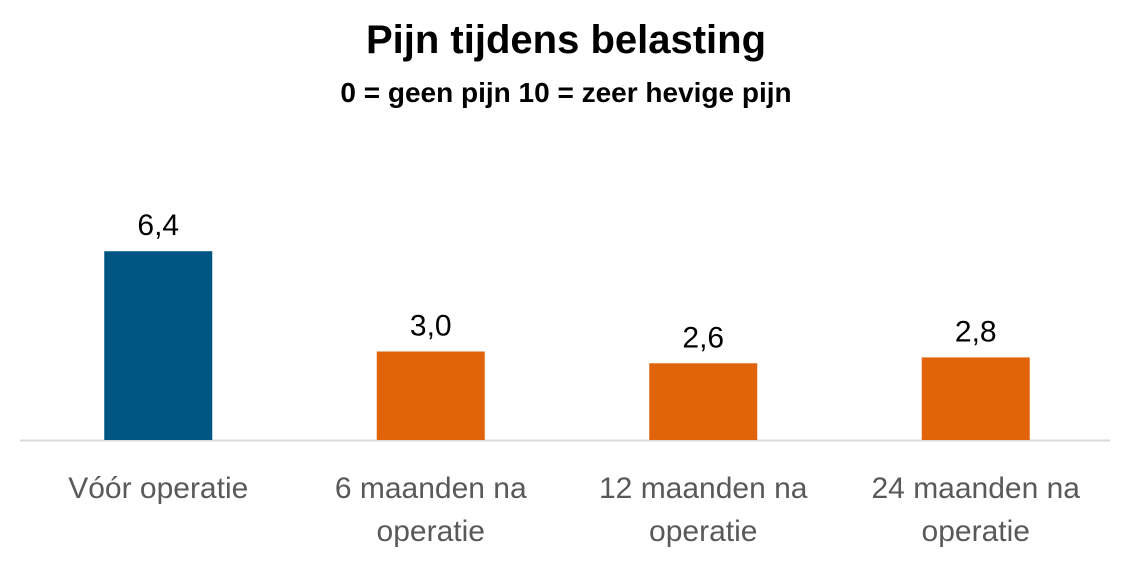 Image resolution: width=1132 pixels, height=565 pixels. What do you see at coordinates (158, 225) in the screenshot?
I see `data-label: 6,4` at bounding box center [158, 225].